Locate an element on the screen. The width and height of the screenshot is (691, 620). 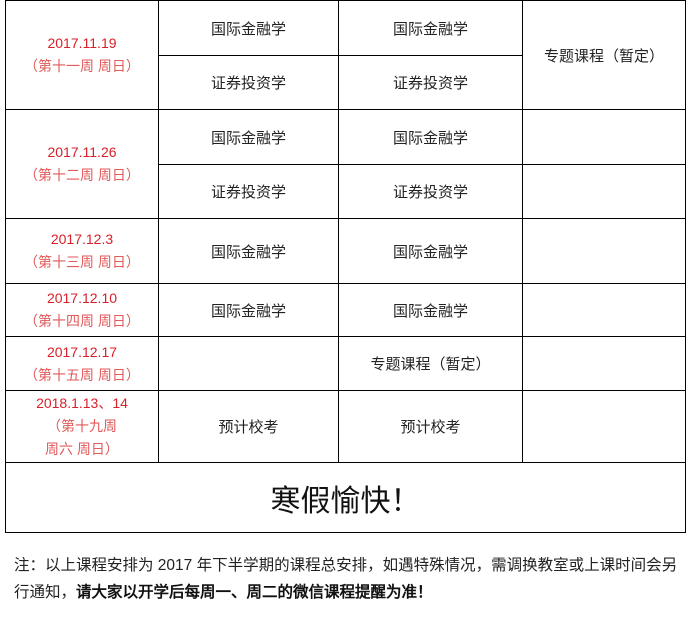
date-cell: 2018.1.13、14 （第十九周周六 周日） is located at coordinates (82, 426).